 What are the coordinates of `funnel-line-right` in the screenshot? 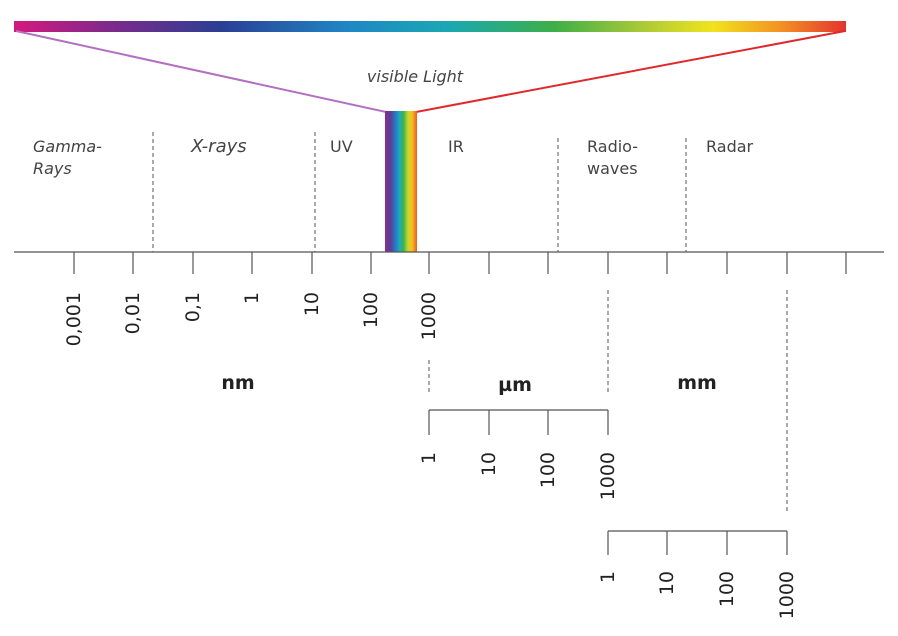 It's located at (630, 71).